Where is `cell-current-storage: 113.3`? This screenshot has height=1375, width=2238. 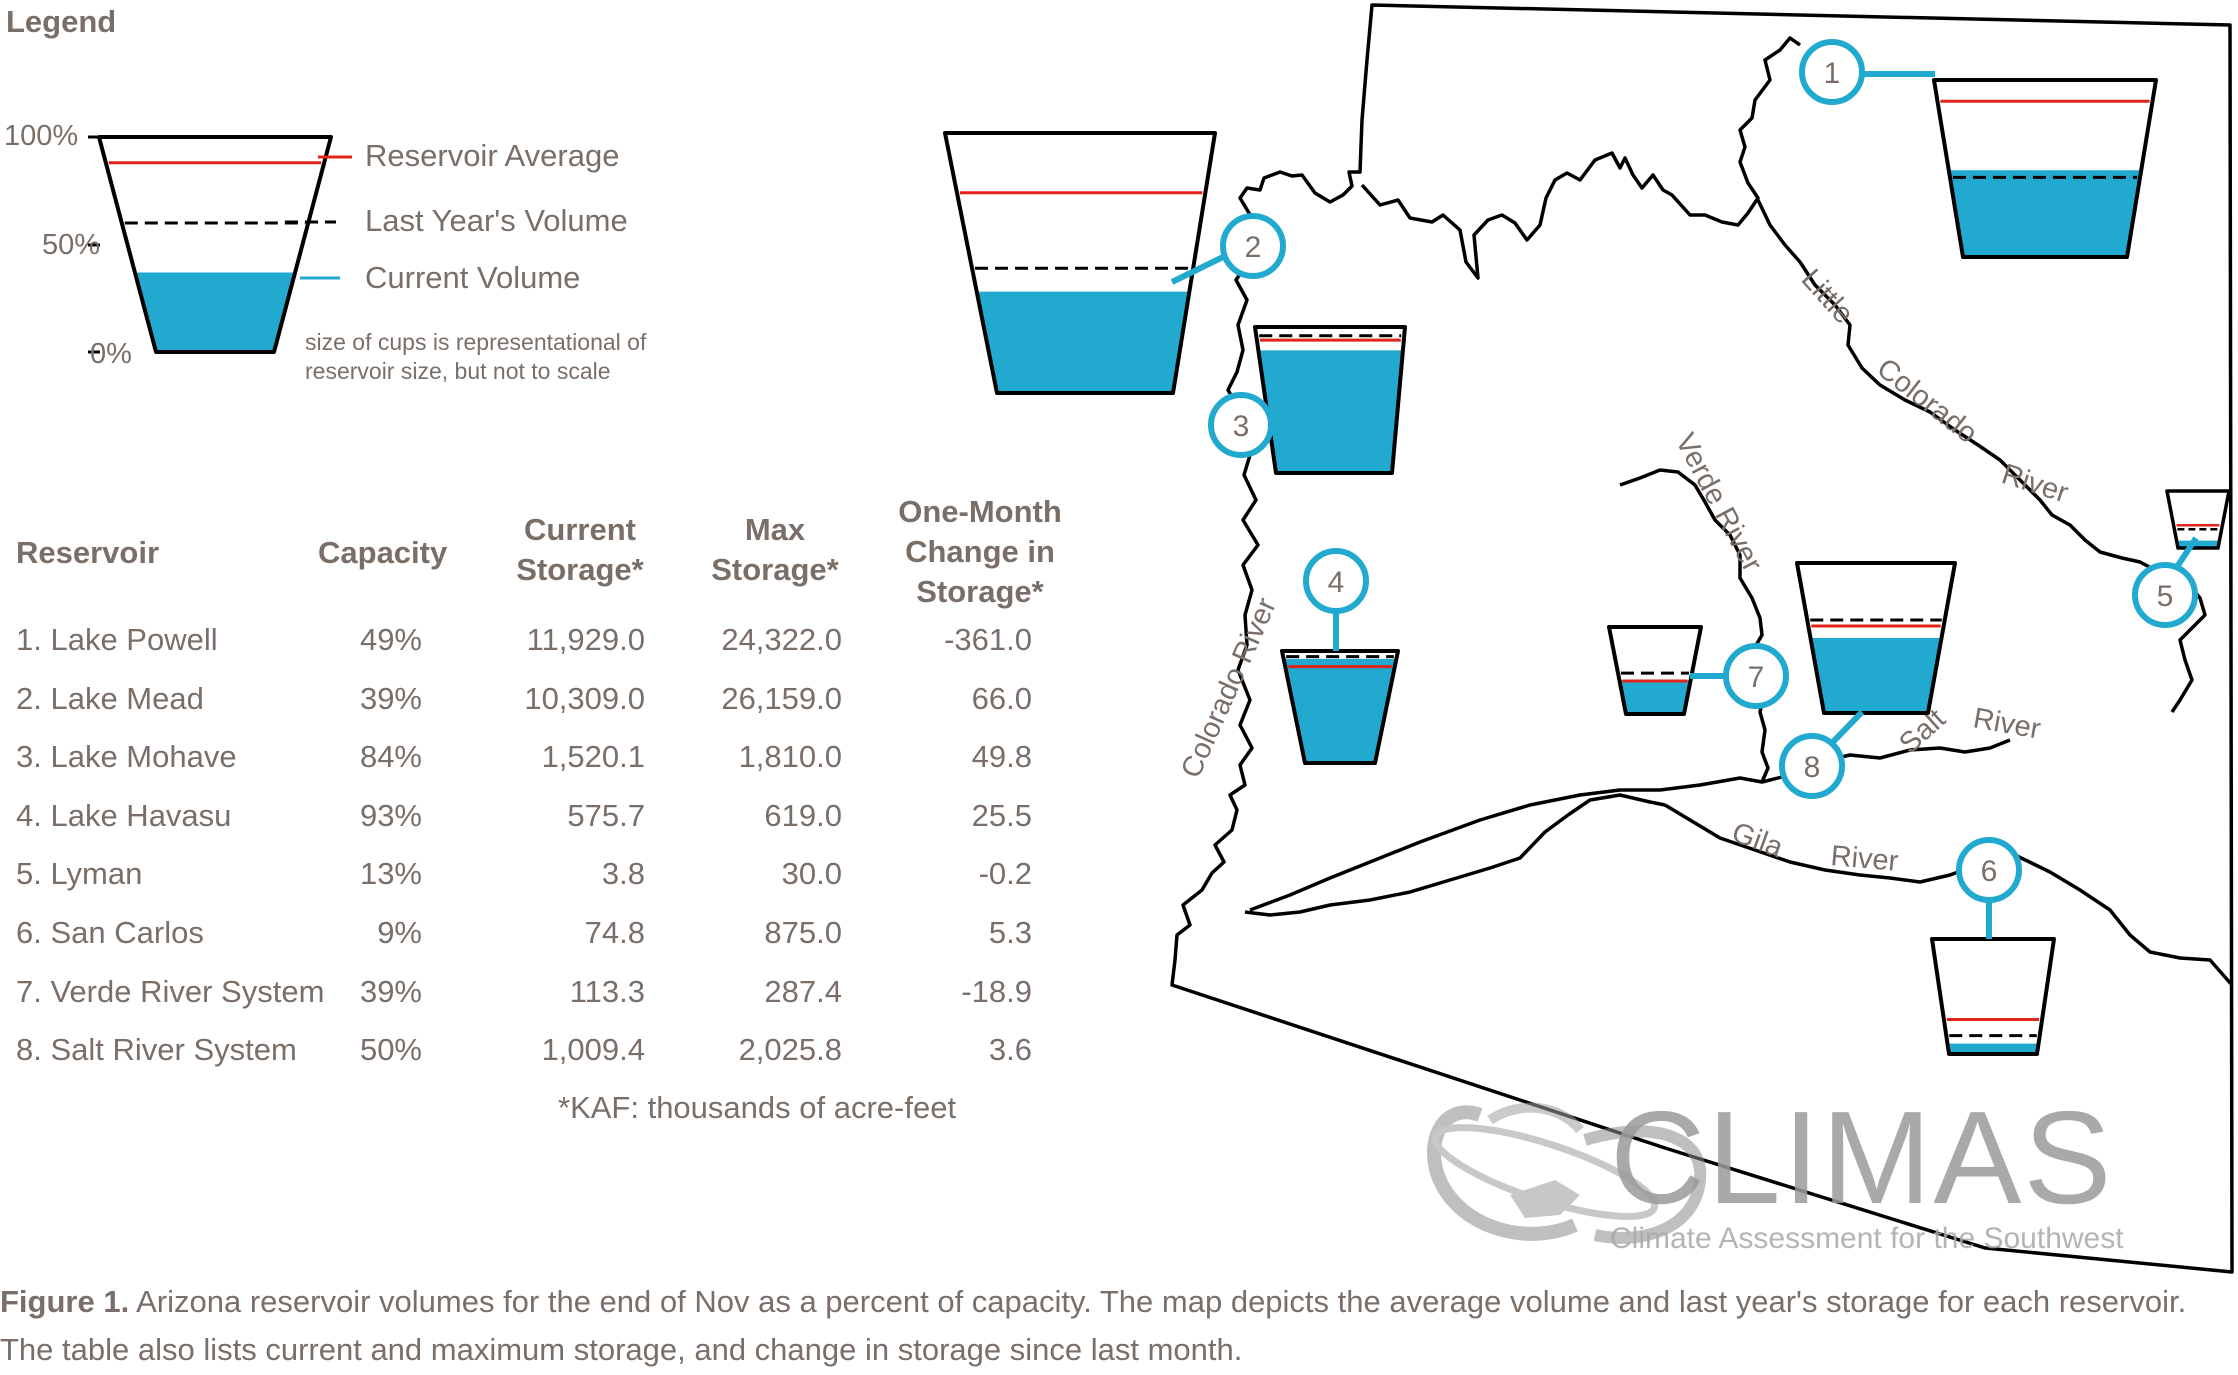
cell-current-storage: 113.3 is located at coordinates (607, 991).